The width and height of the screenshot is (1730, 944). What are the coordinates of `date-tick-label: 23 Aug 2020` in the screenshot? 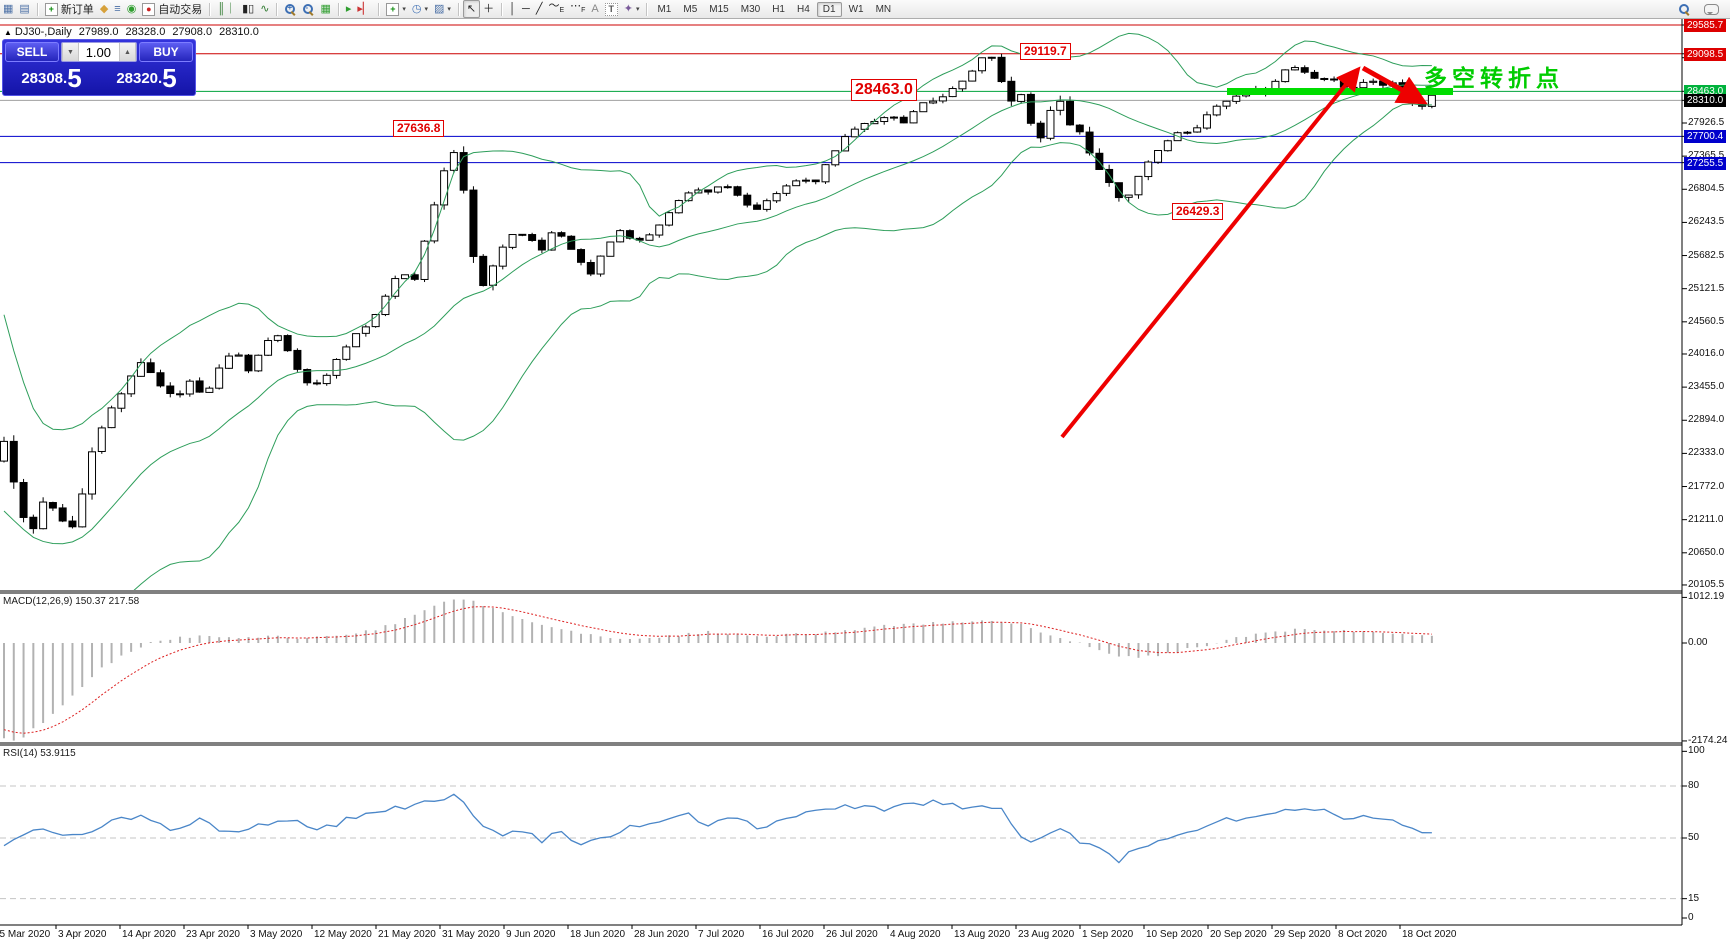 It's located at (1046, 934).